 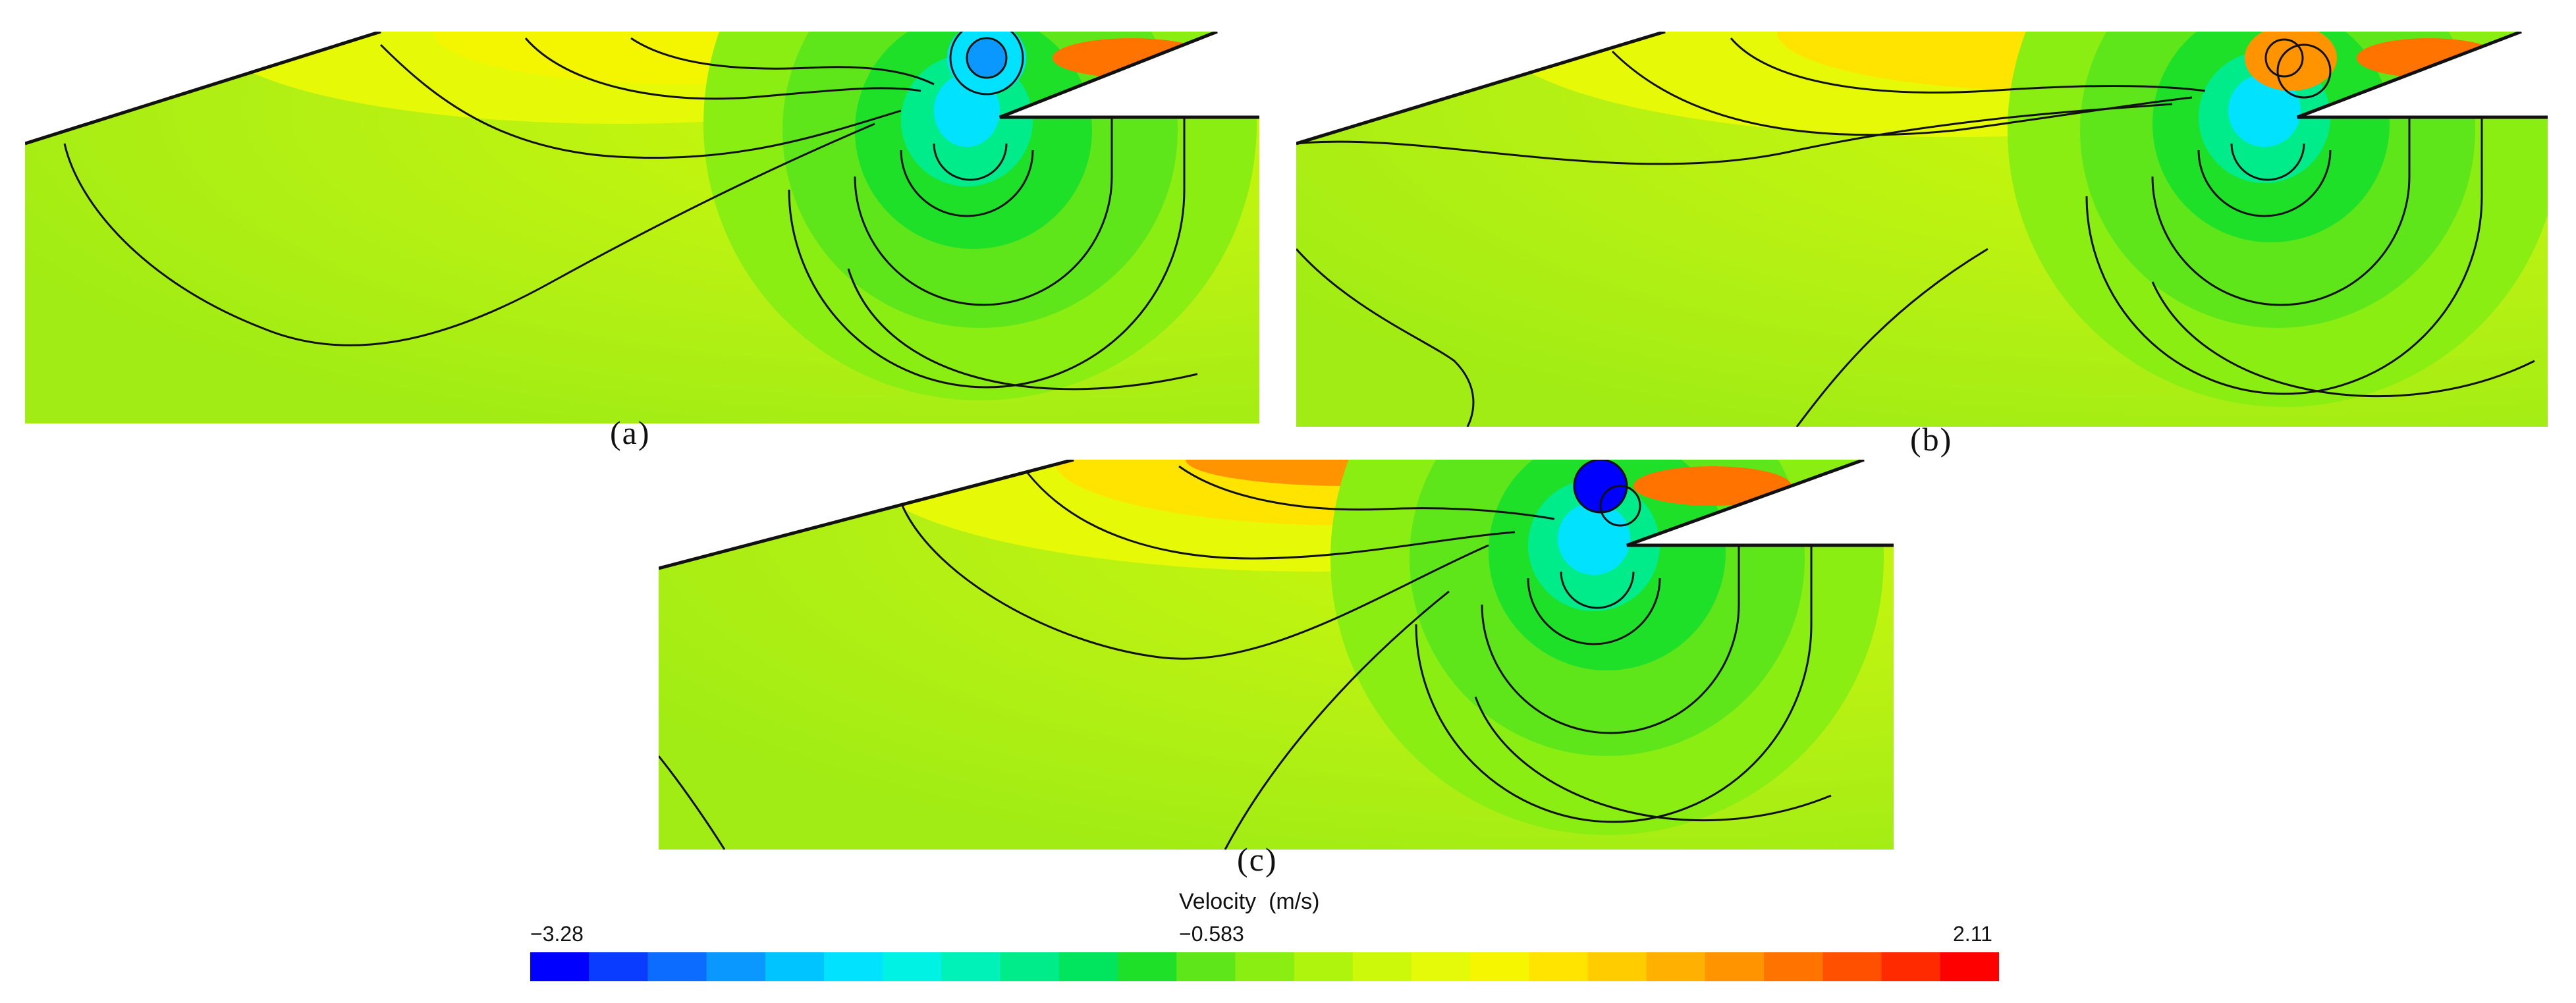 I want to click on colorbar, so click(x=1264, y=966).